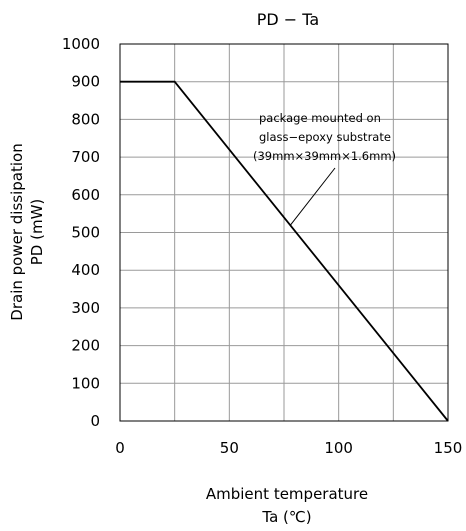 Image resolution: width=466 pixels, height=531 pixels. What do you see at coordinates (85, 195) in the screenshot?
I see `y-tick-label: 600` at bounding box center [85, 195].